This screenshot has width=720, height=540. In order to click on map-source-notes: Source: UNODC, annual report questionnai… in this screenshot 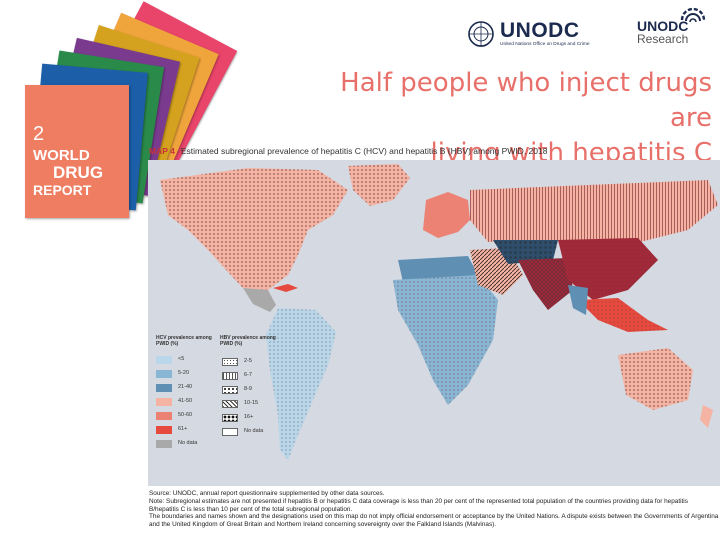, I will do `click(434, 509)`.